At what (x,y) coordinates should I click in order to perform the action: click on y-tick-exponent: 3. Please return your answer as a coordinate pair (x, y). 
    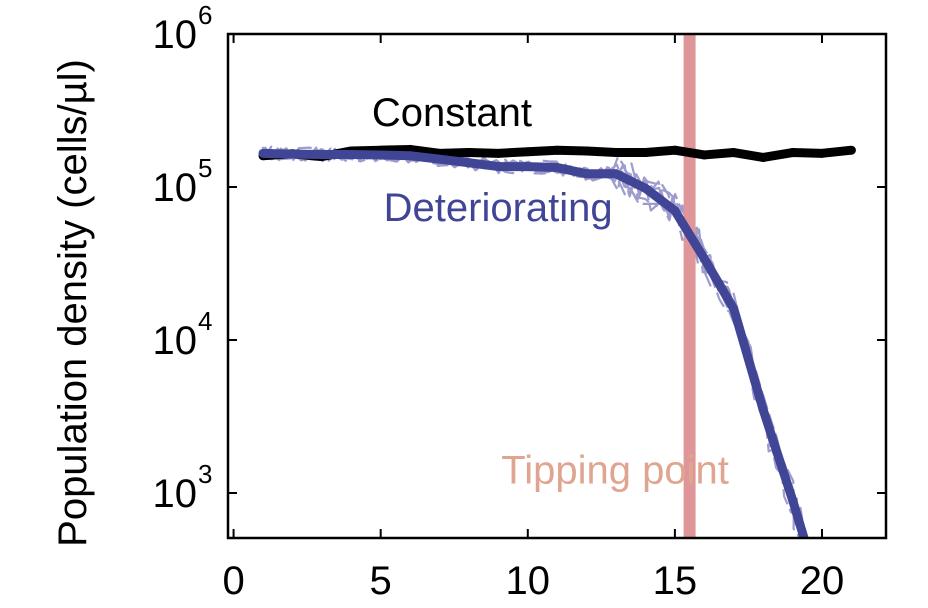
    Looking at the image, I should click on (205, 474).